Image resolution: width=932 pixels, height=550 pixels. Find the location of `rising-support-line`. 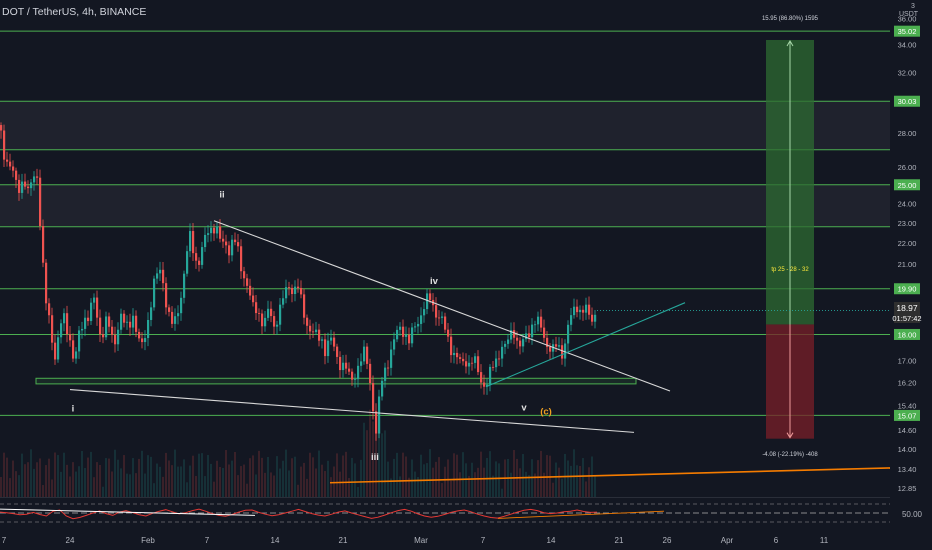

rising-support-line is located at coordinates (585, 345).